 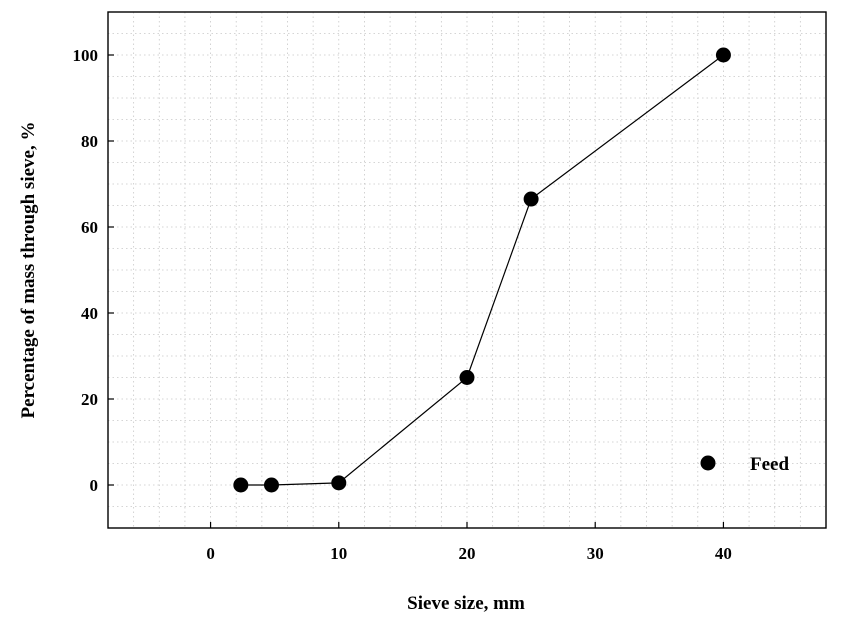 What do you see at coordinates (89, 313) in the screenshot?
I see `y-tick-label: 40` at bounding box center [89, 313].